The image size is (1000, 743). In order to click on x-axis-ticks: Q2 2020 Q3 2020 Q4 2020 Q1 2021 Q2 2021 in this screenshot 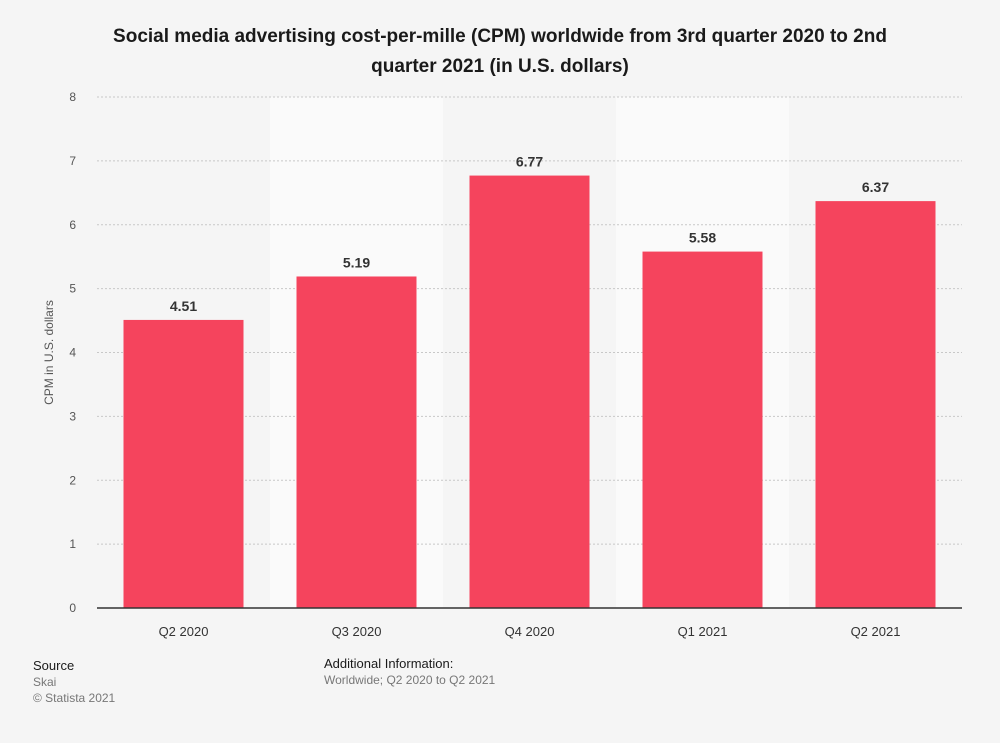, I will do `click(530, 631)`.